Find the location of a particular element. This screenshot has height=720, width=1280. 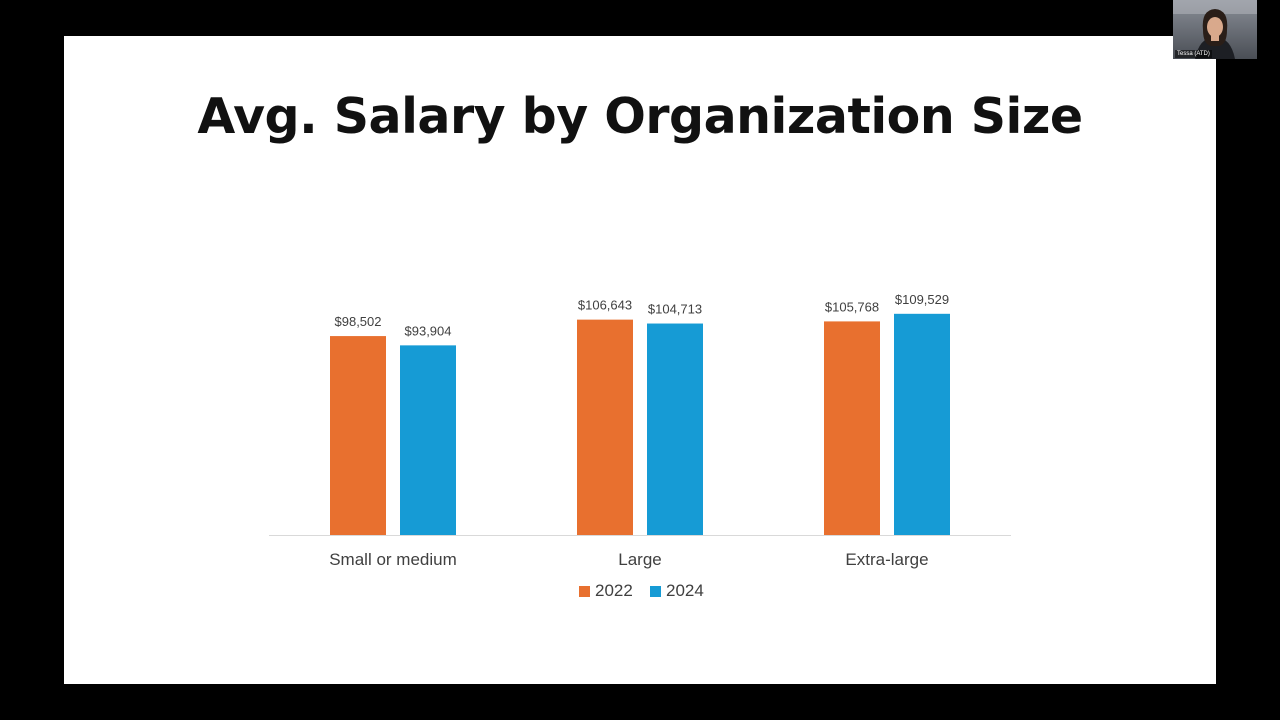

webcam-thumbnail: Tessa (ATD) is located at coordinates (1215, 29).